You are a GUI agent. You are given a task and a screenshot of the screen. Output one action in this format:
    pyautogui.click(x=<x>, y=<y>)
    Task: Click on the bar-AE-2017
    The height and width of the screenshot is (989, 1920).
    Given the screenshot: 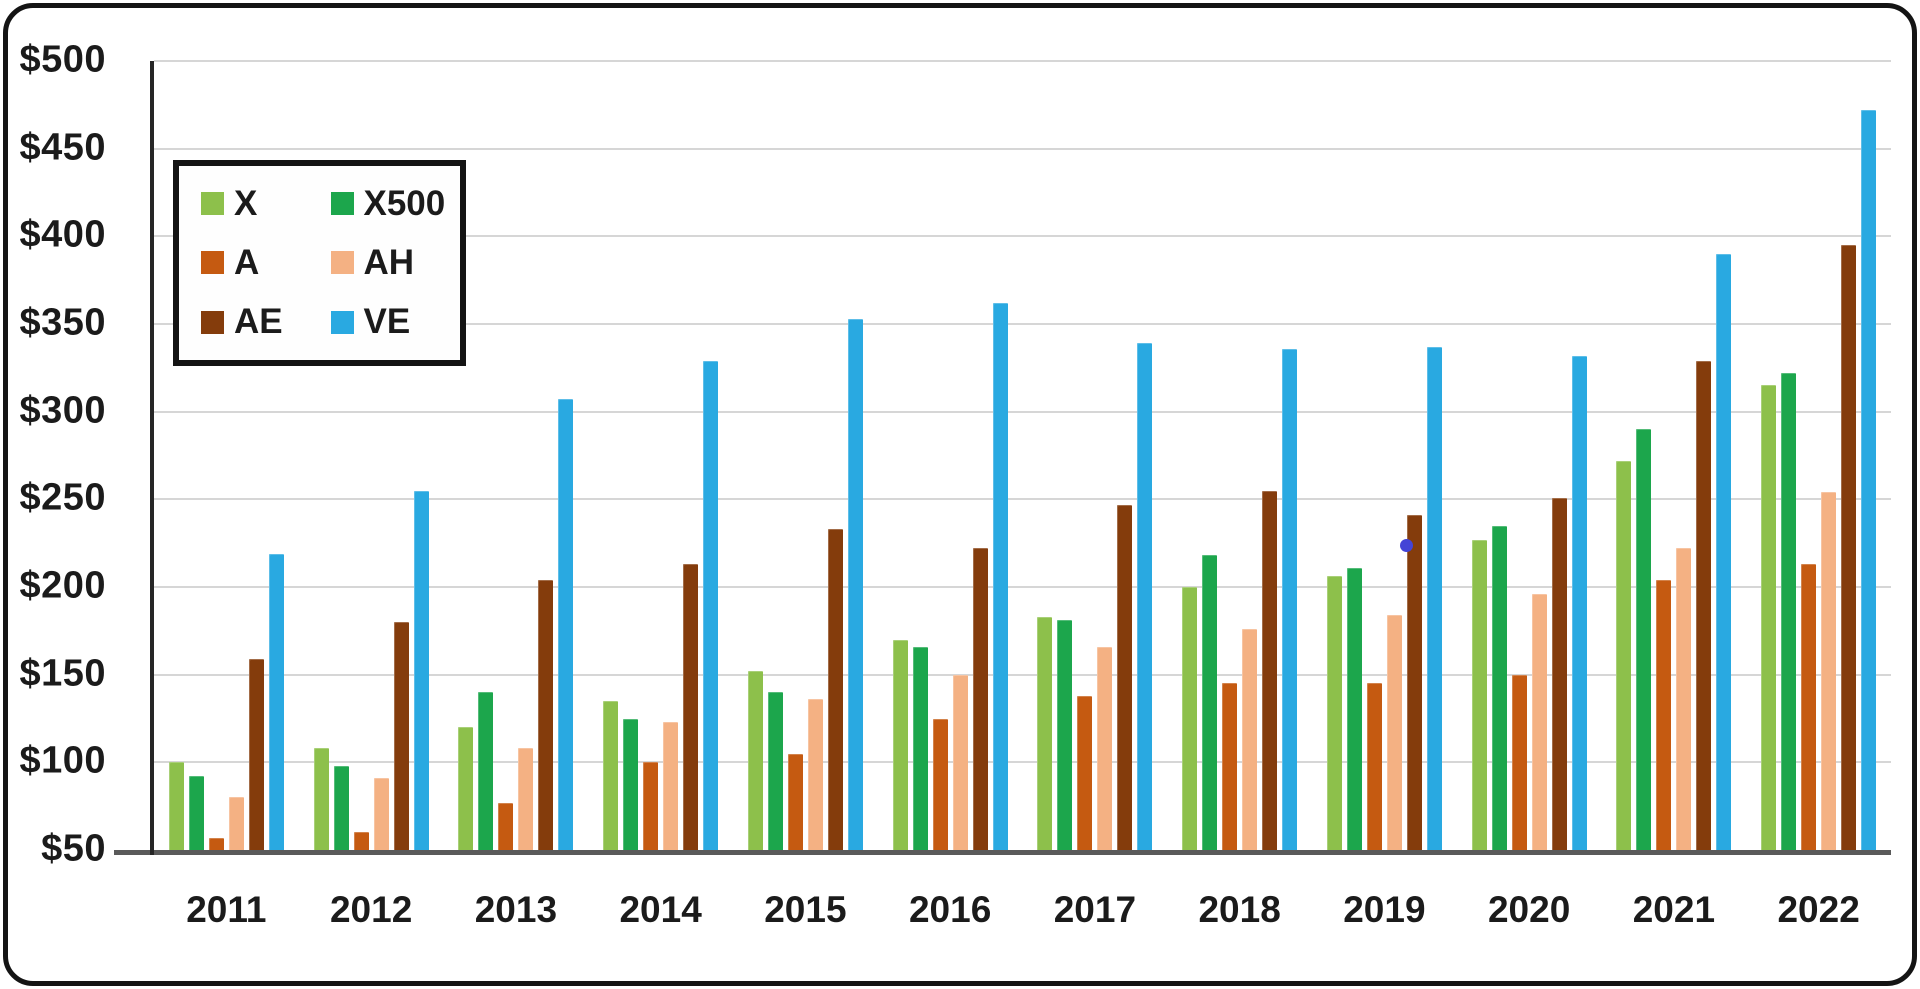 What is the action you would take?
    pyautogui.click(x=1125, y=677)
    